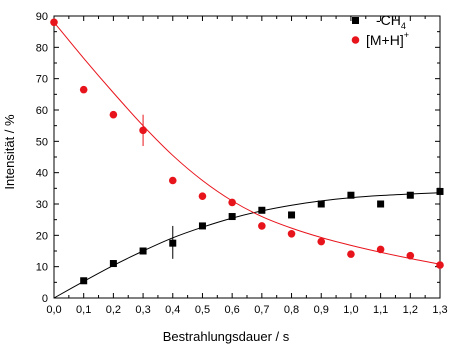  I want to click on legend: -CH4 [M+H]+, so click(380, 30).